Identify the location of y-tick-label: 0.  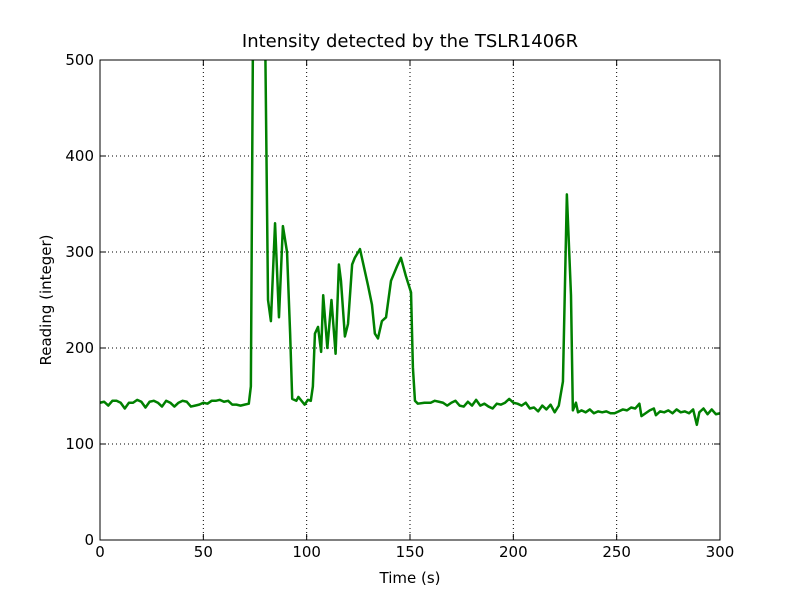
(89, 540).